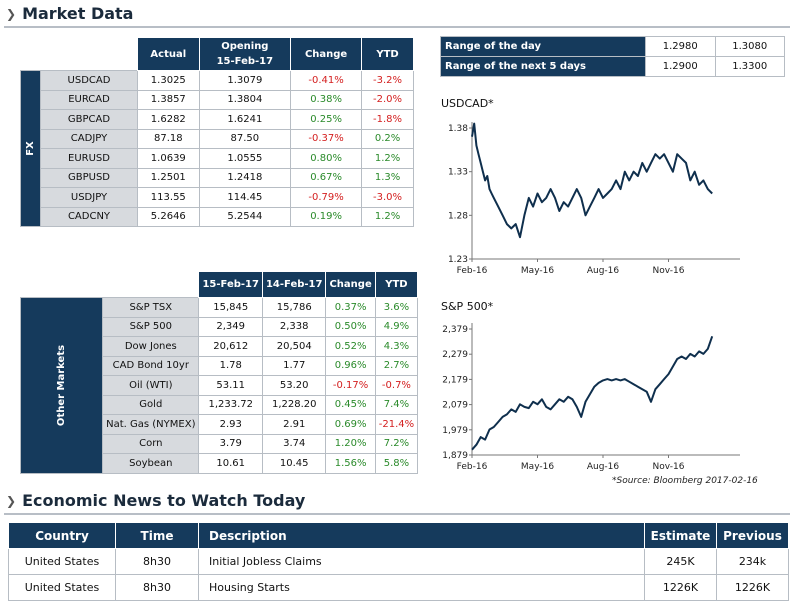  Describe the element at coordinates (151, 346) in the screenshot. I see `other-instrument: Dow Jones` at that location.